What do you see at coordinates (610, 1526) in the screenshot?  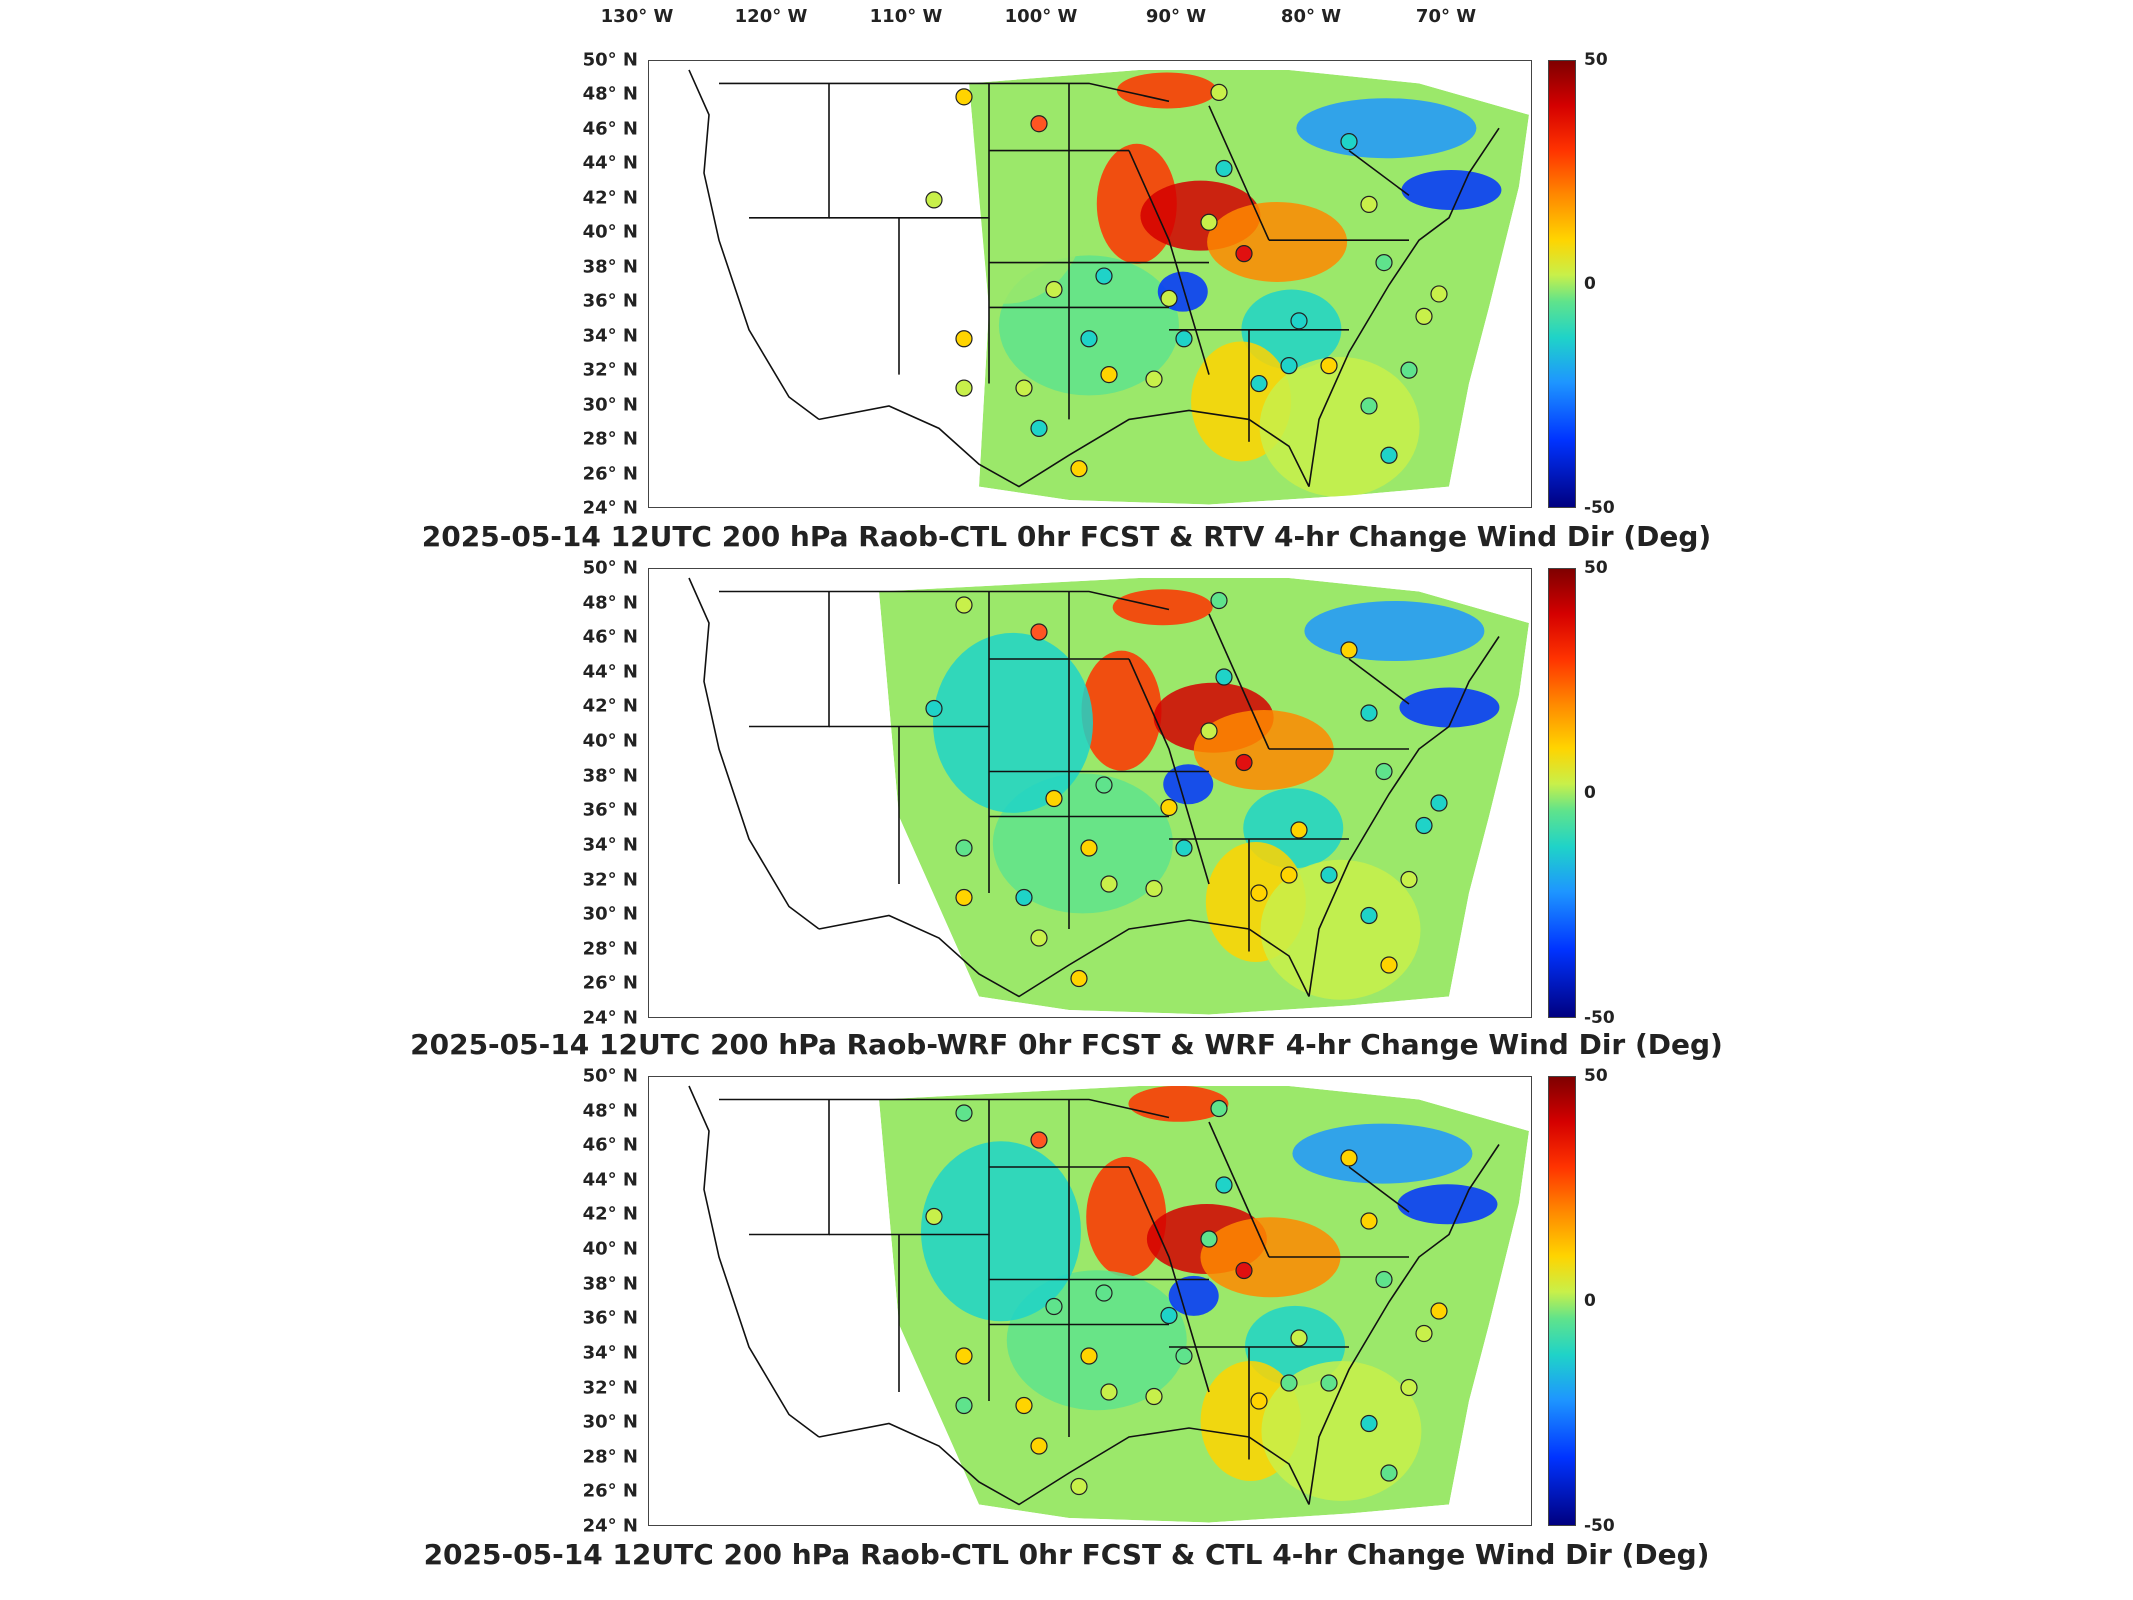 I see `latitude-label: 24° N` at bounding box center [610, 1526].